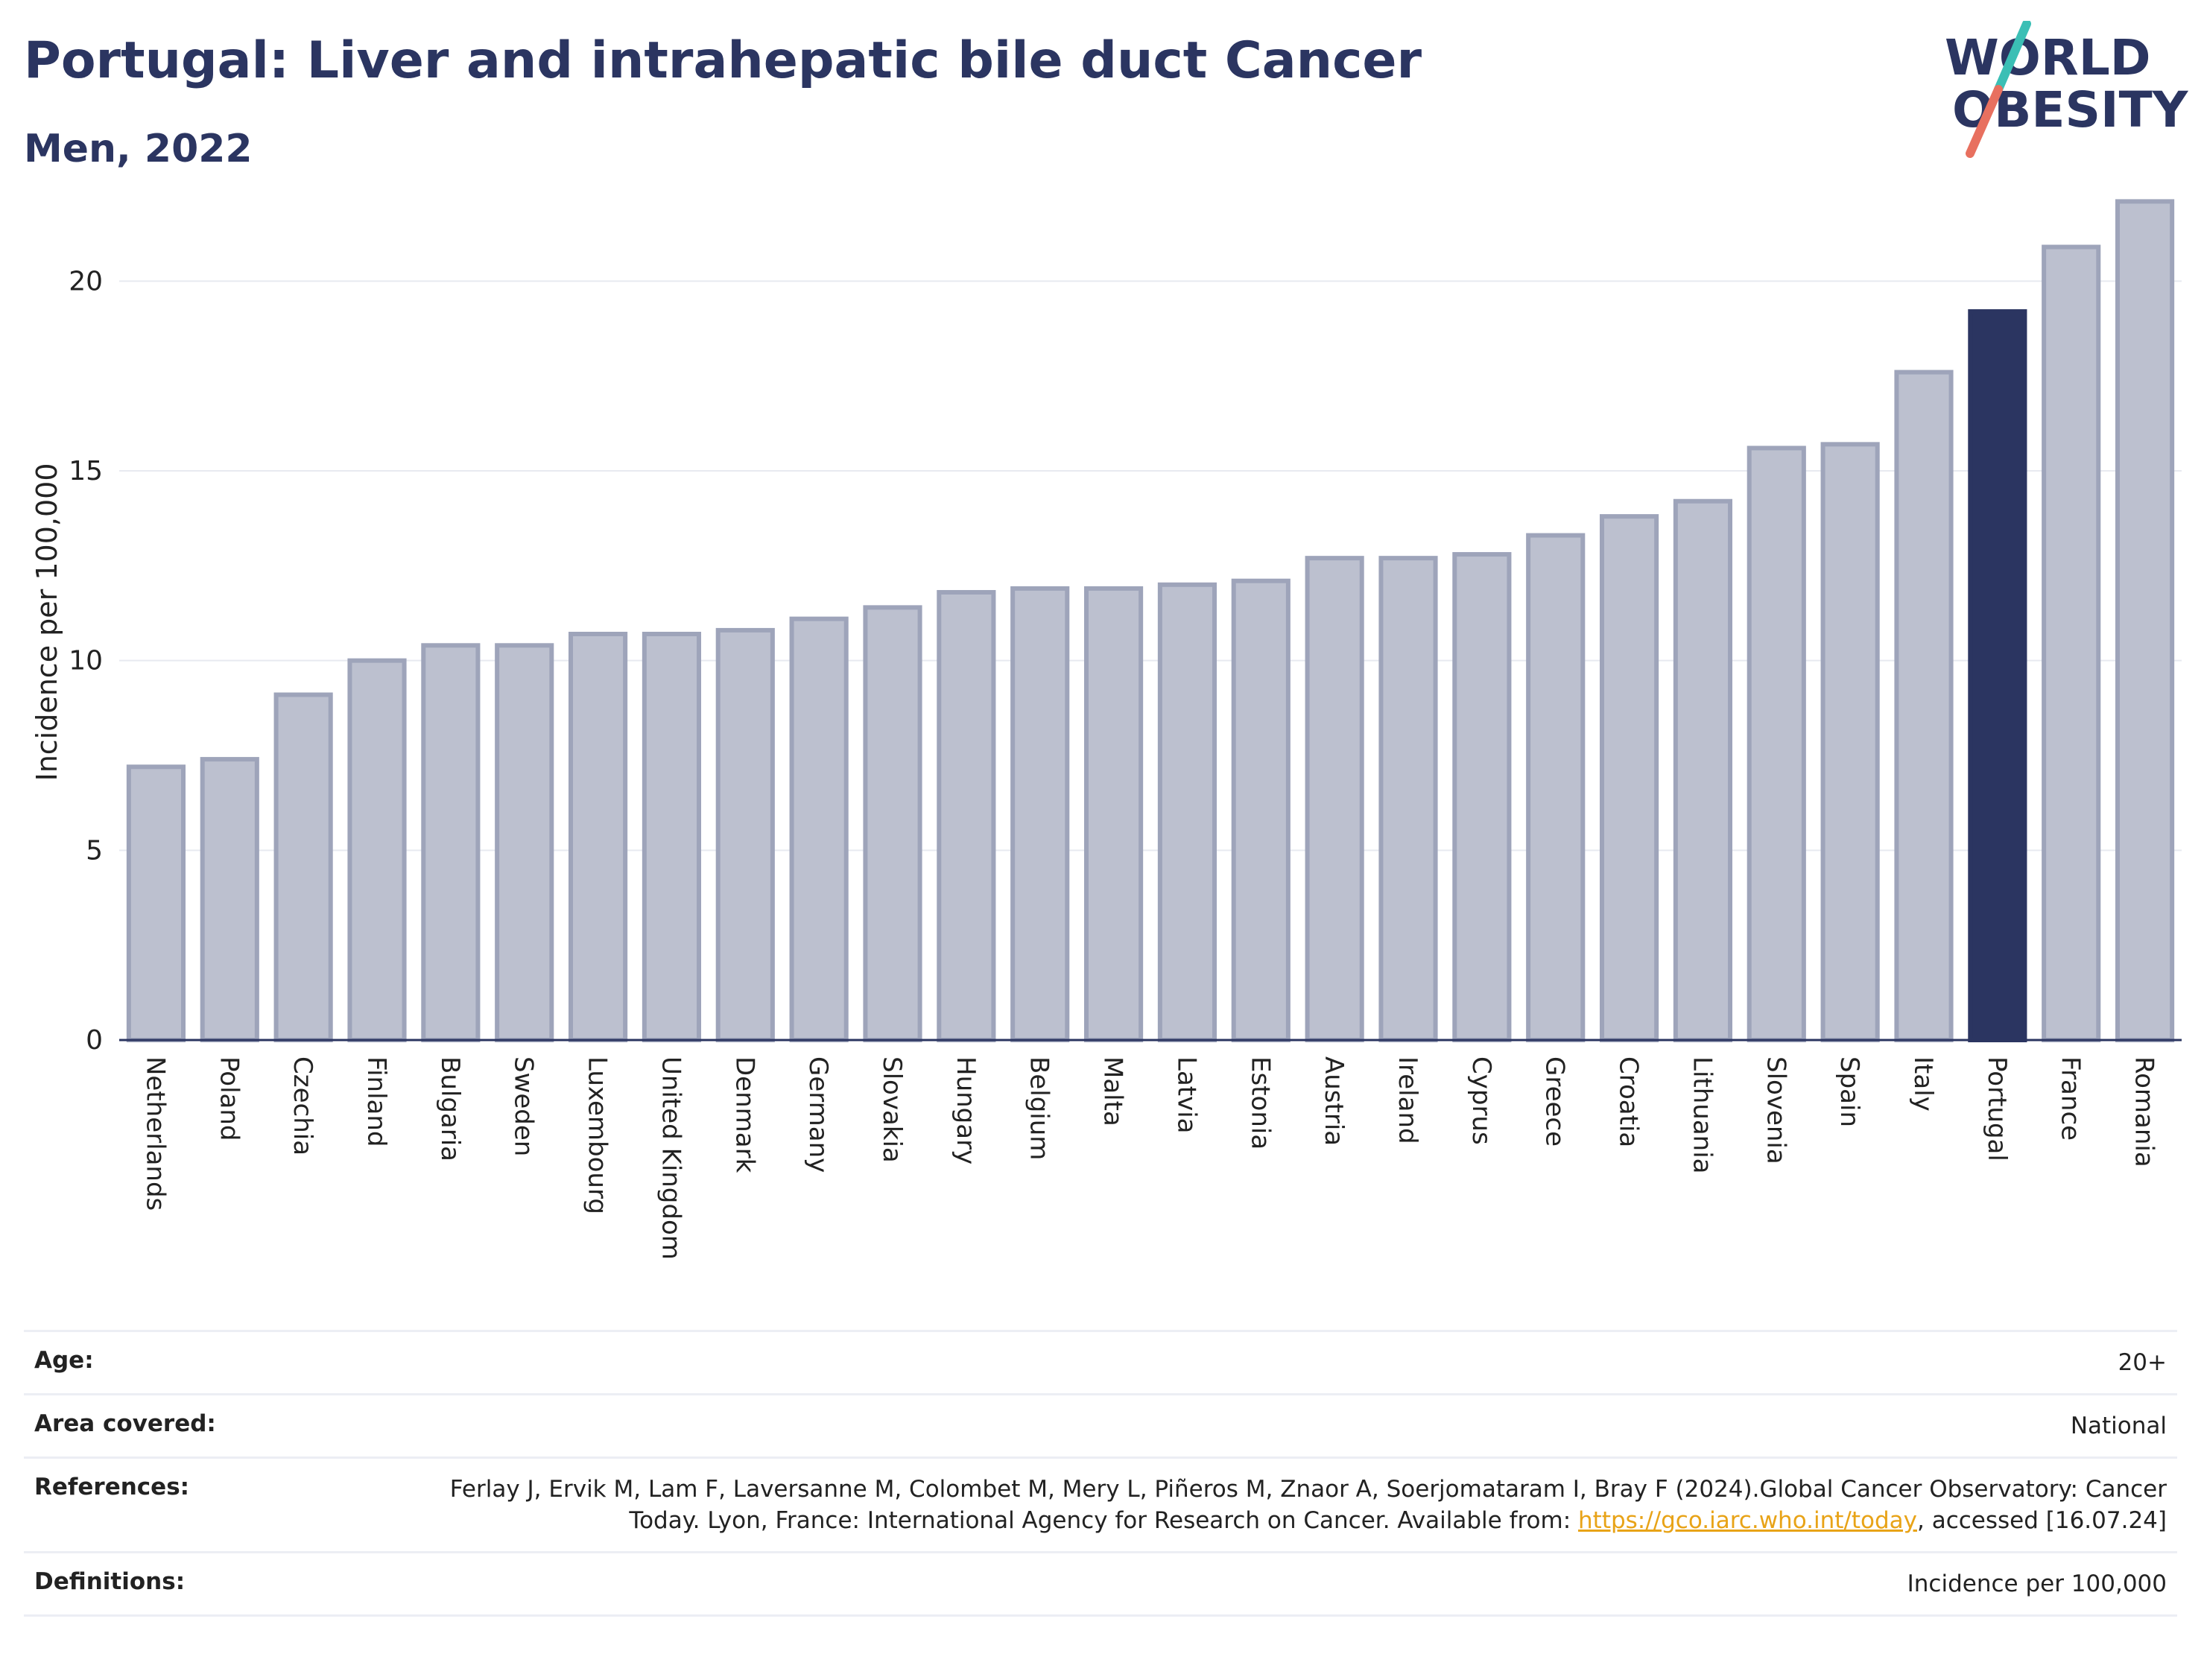 The image size is (2204, 1680). Describe the element at coordinates (94, 850) in the screenshot. I see `y-tick-label: 5` at that location.